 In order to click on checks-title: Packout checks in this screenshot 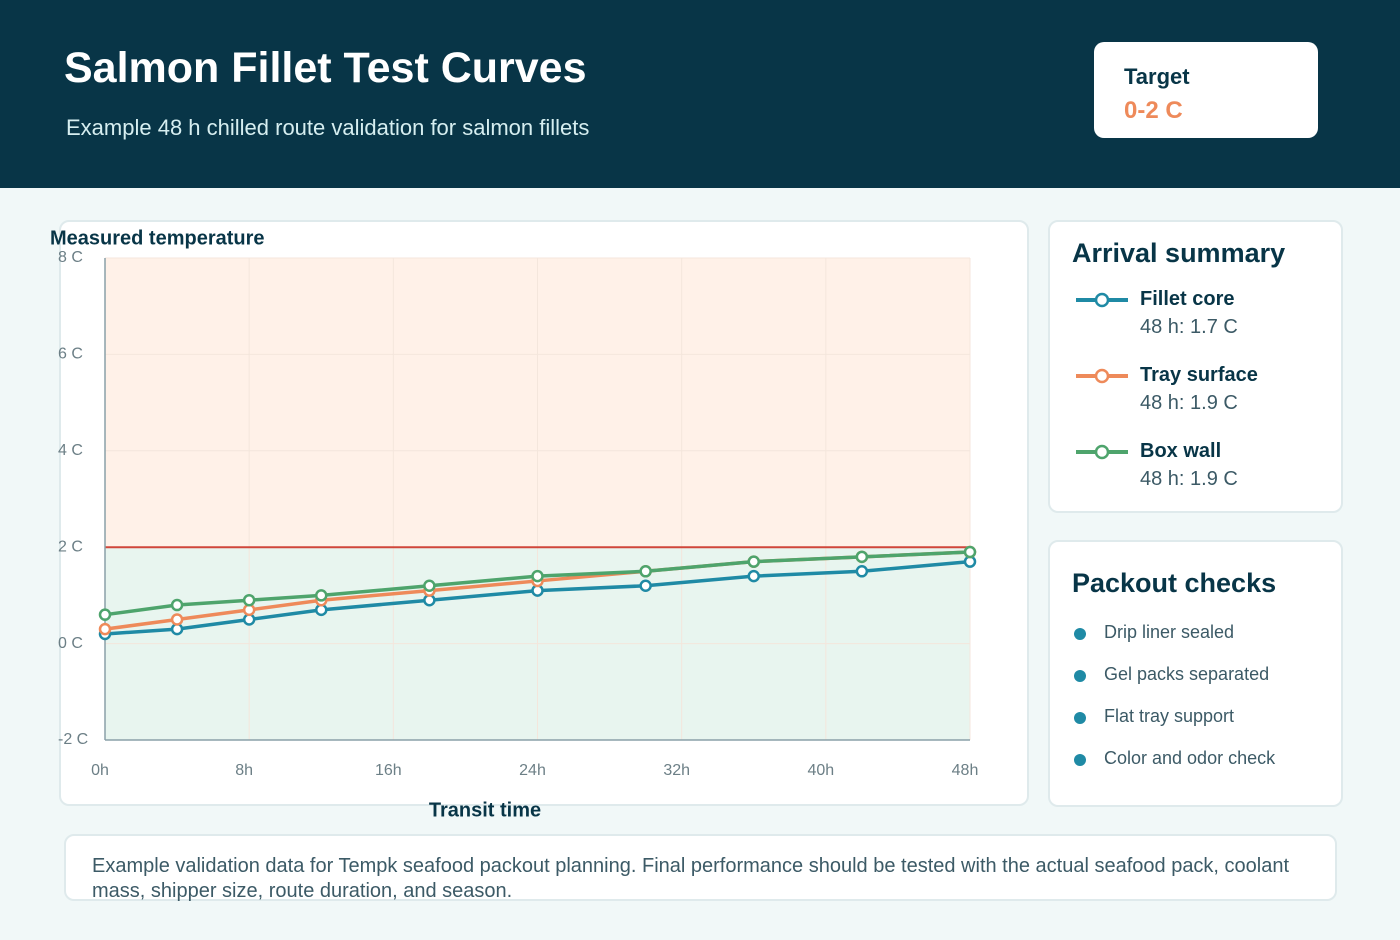, I will do `click(1174, 583)`.